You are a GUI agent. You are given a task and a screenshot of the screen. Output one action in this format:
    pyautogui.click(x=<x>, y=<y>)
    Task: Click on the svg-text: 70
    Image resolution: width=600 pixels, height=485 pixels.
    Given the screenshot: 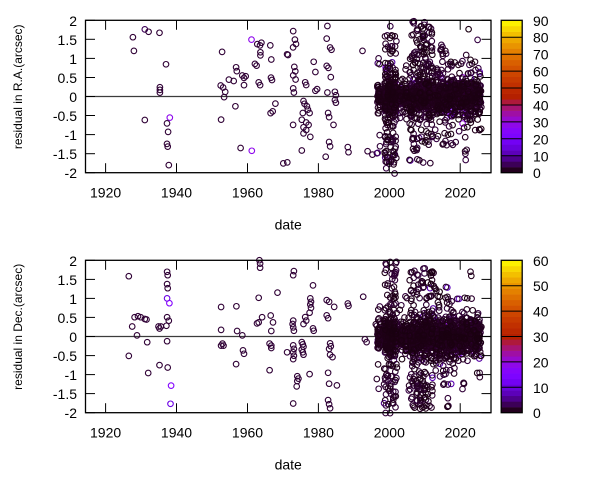 What is the action you would take?
    pyautogui.click(x=541, y=55)
    